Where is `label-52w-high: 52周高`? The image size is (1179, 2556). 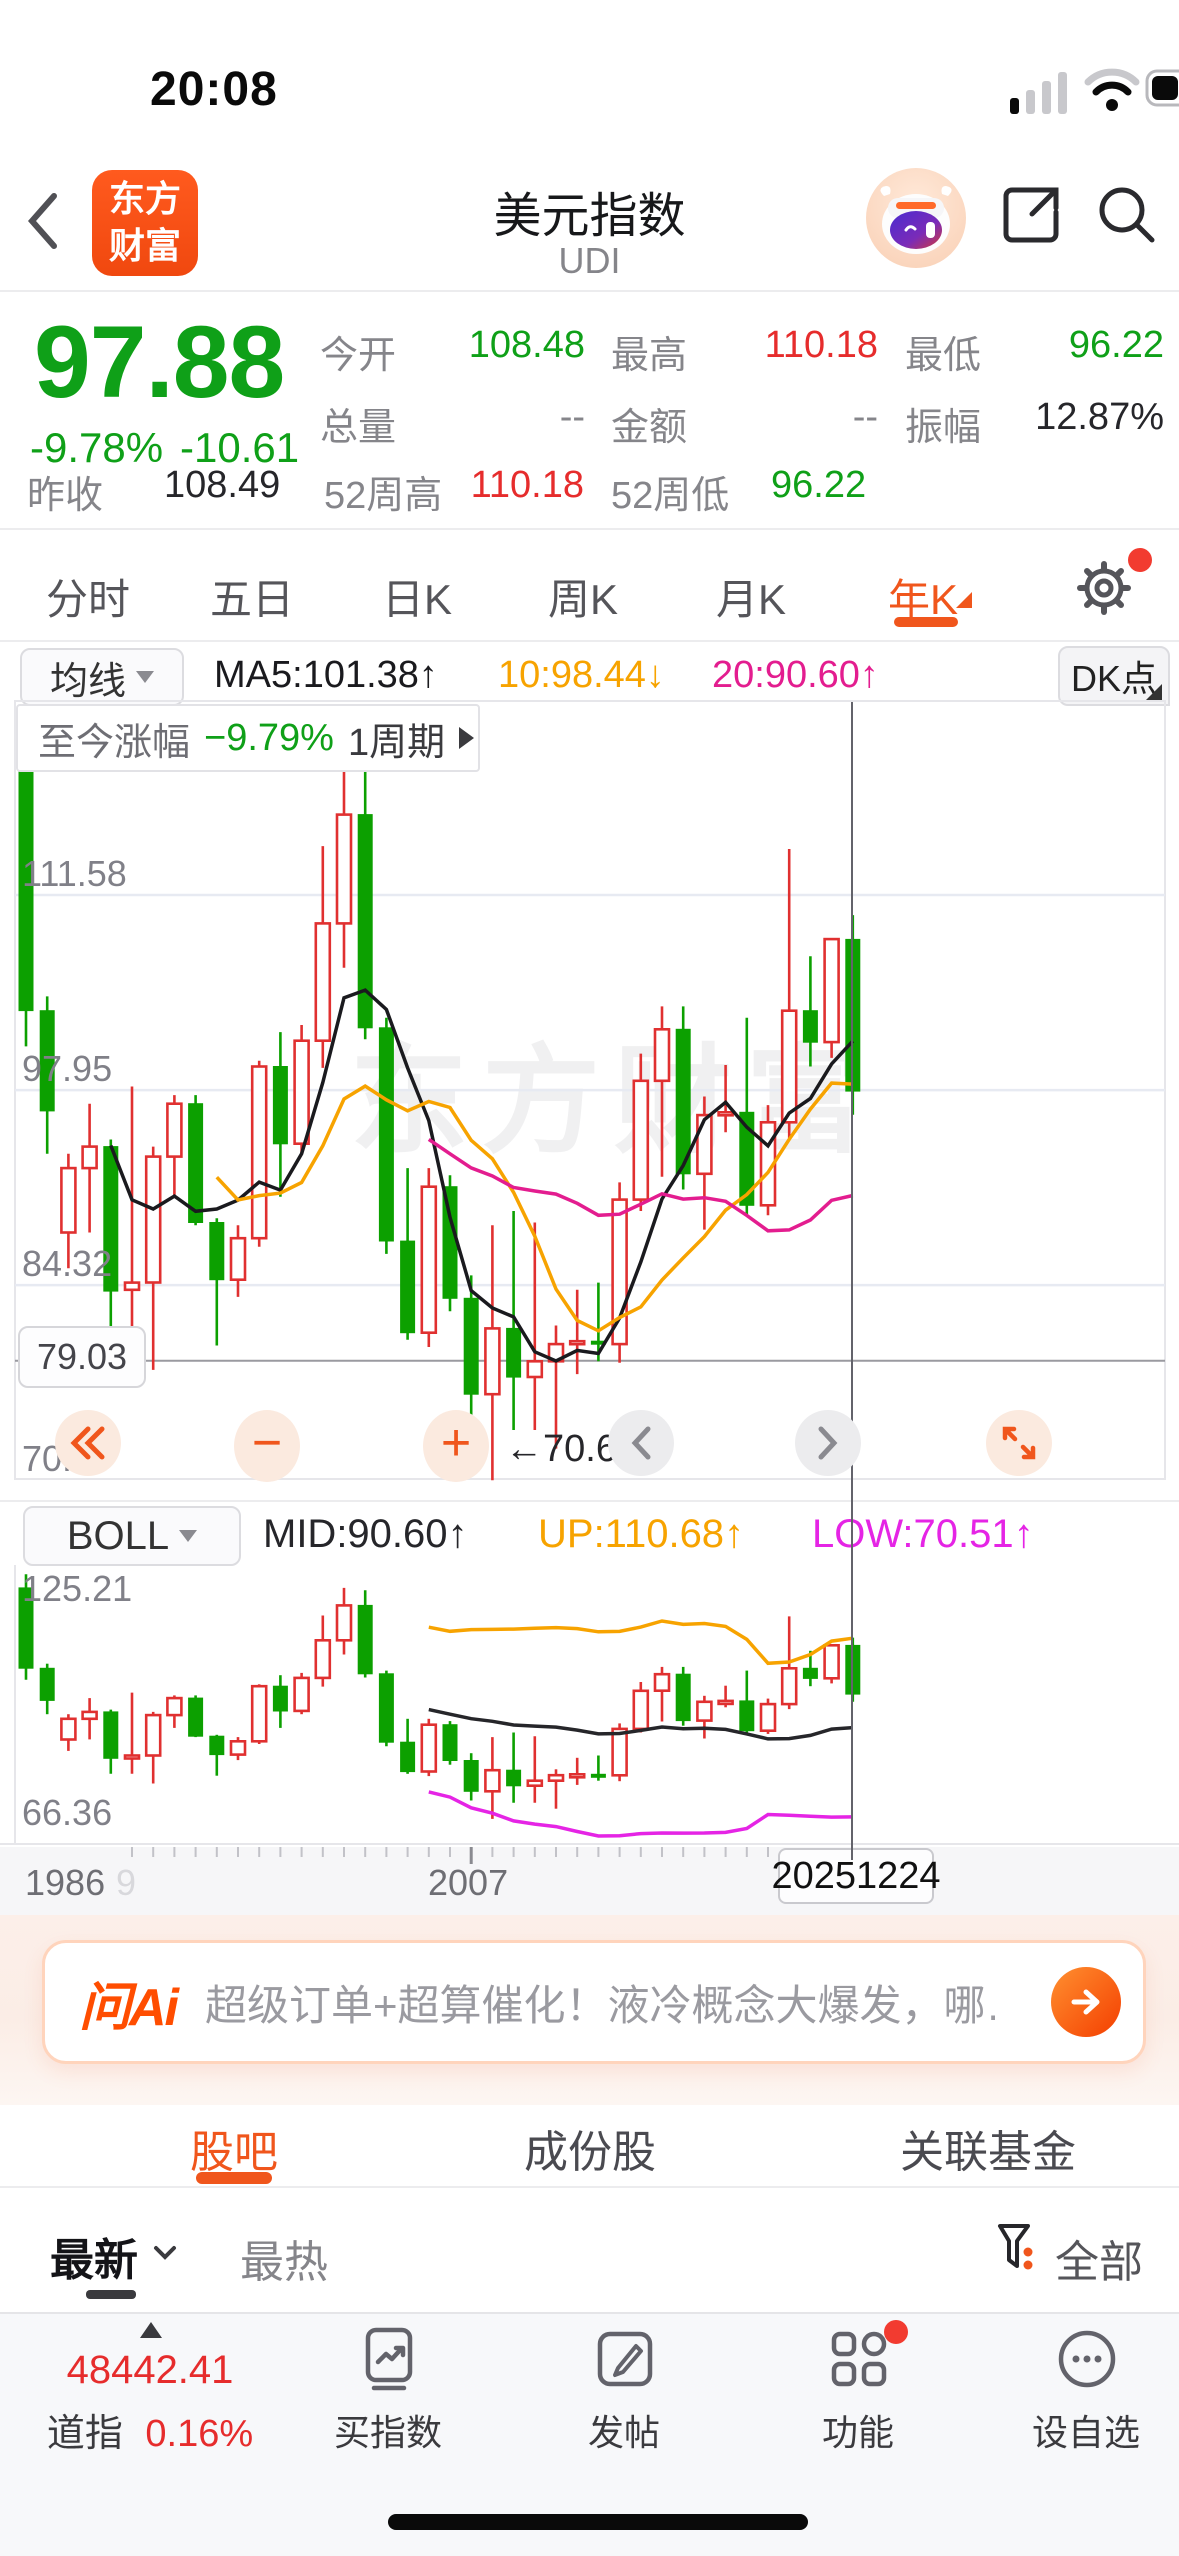 label-52w-high: 52周高 is located at coordinates (383, 496).